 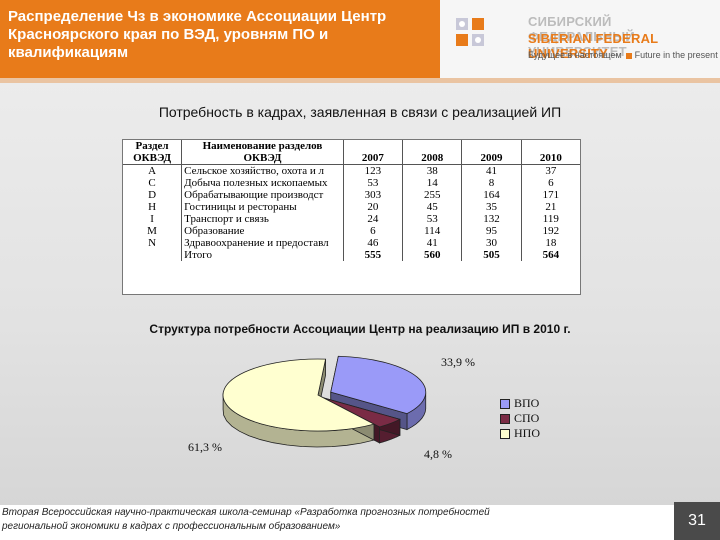 What do you see at coordinates (432, 207) in the screenshot?
I see `row-value: 45` at bounding box center [432, 207].